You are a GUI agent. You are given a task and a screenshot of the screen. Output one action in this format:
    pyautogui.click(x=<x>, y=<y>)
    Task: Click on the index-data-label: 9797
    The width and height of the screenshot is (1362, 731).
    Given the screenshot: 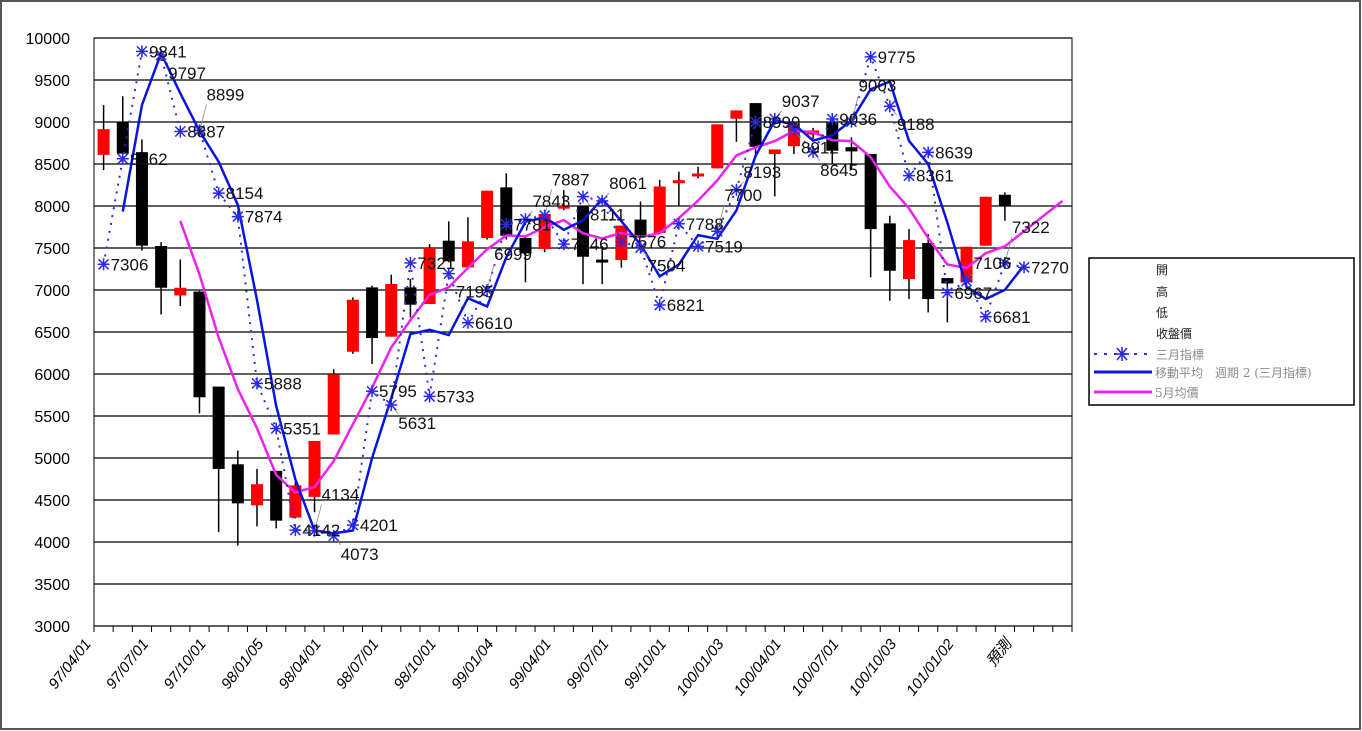 What is the action you would take?
    pyautogui.click(x=187, y=73)
    